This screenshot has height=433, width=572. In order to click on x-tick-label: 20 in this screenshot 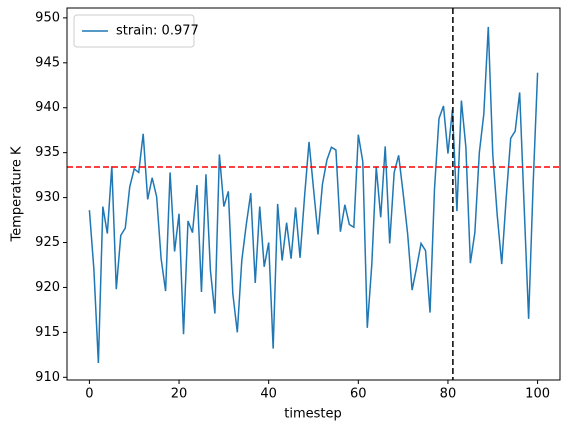, I will do `click(179, 394)`.